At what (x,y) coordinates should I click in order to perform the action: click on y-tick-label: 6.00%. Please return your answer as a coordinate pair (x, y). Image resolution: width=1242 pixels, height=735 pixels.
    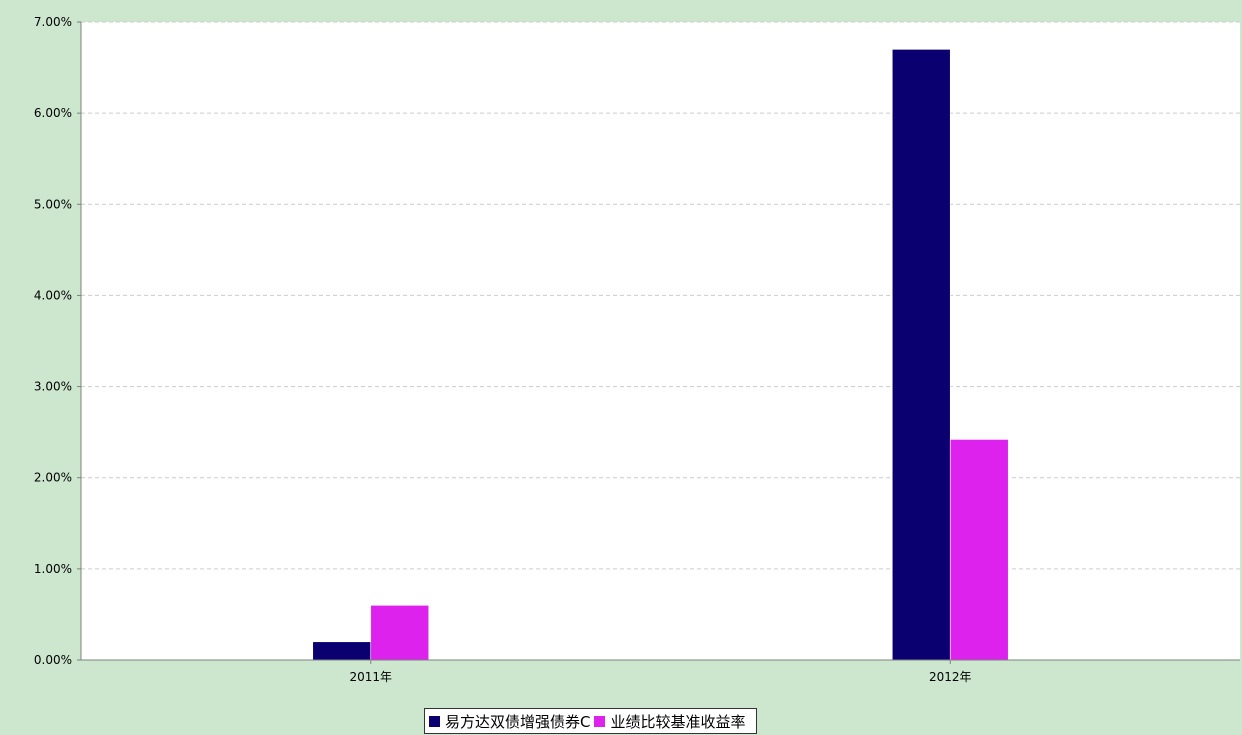
    Looking at the image, I should click on (53, 113).